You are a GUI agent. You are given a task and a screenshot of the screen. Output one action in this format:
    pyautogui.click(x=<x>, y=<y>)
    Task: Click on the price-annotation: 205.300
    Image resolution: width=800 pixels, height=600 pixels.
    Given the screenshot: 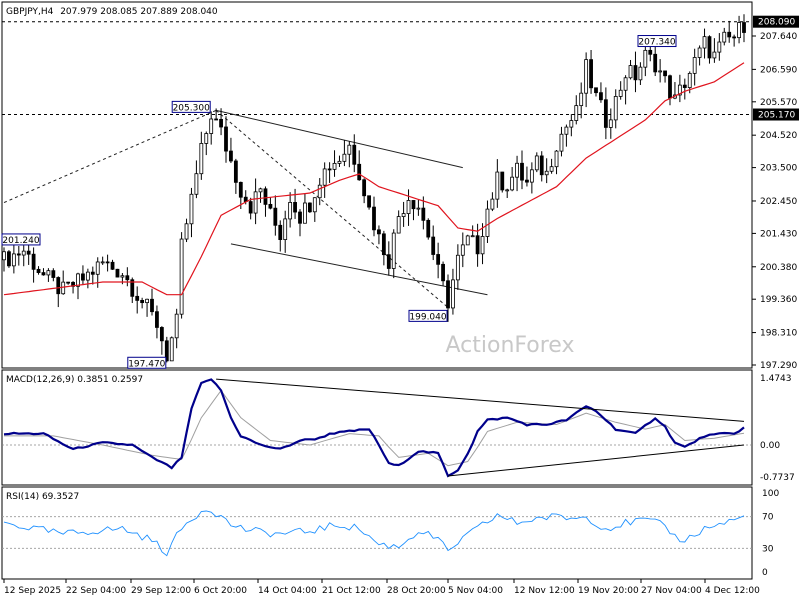 What is the action you would take?
    pyautogui.click(x=191, y=106)
    